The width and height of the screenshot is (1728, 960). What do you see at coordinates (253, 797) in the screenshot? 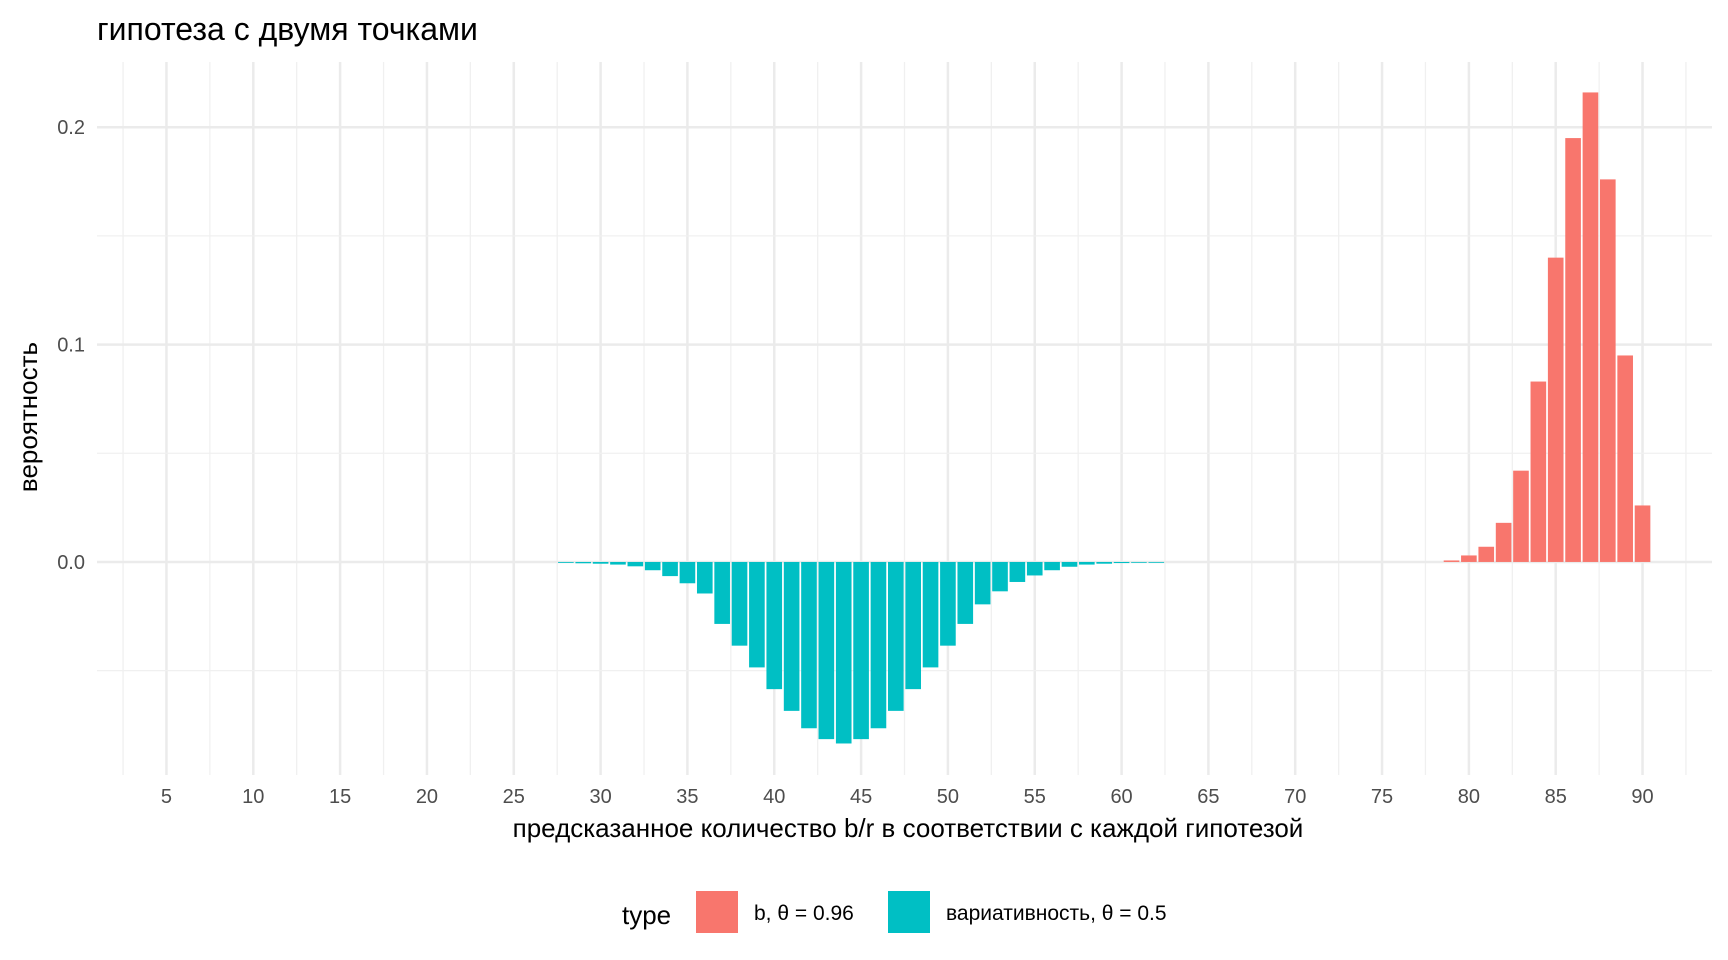
I see `x-tick-label: 10` at bounding box center [253, 797].